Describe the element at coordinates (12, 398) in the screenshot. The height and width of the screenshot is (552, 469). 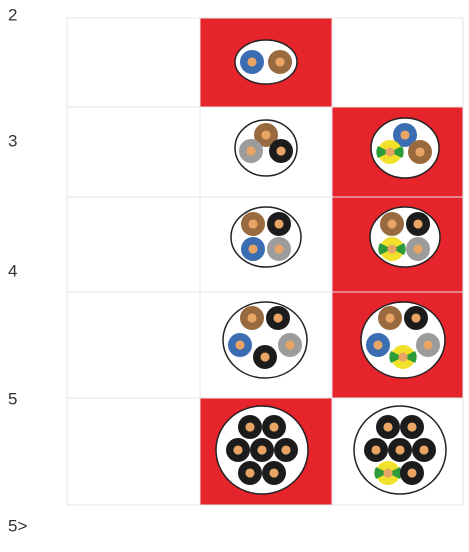
I see `row-label: 5` at that location.